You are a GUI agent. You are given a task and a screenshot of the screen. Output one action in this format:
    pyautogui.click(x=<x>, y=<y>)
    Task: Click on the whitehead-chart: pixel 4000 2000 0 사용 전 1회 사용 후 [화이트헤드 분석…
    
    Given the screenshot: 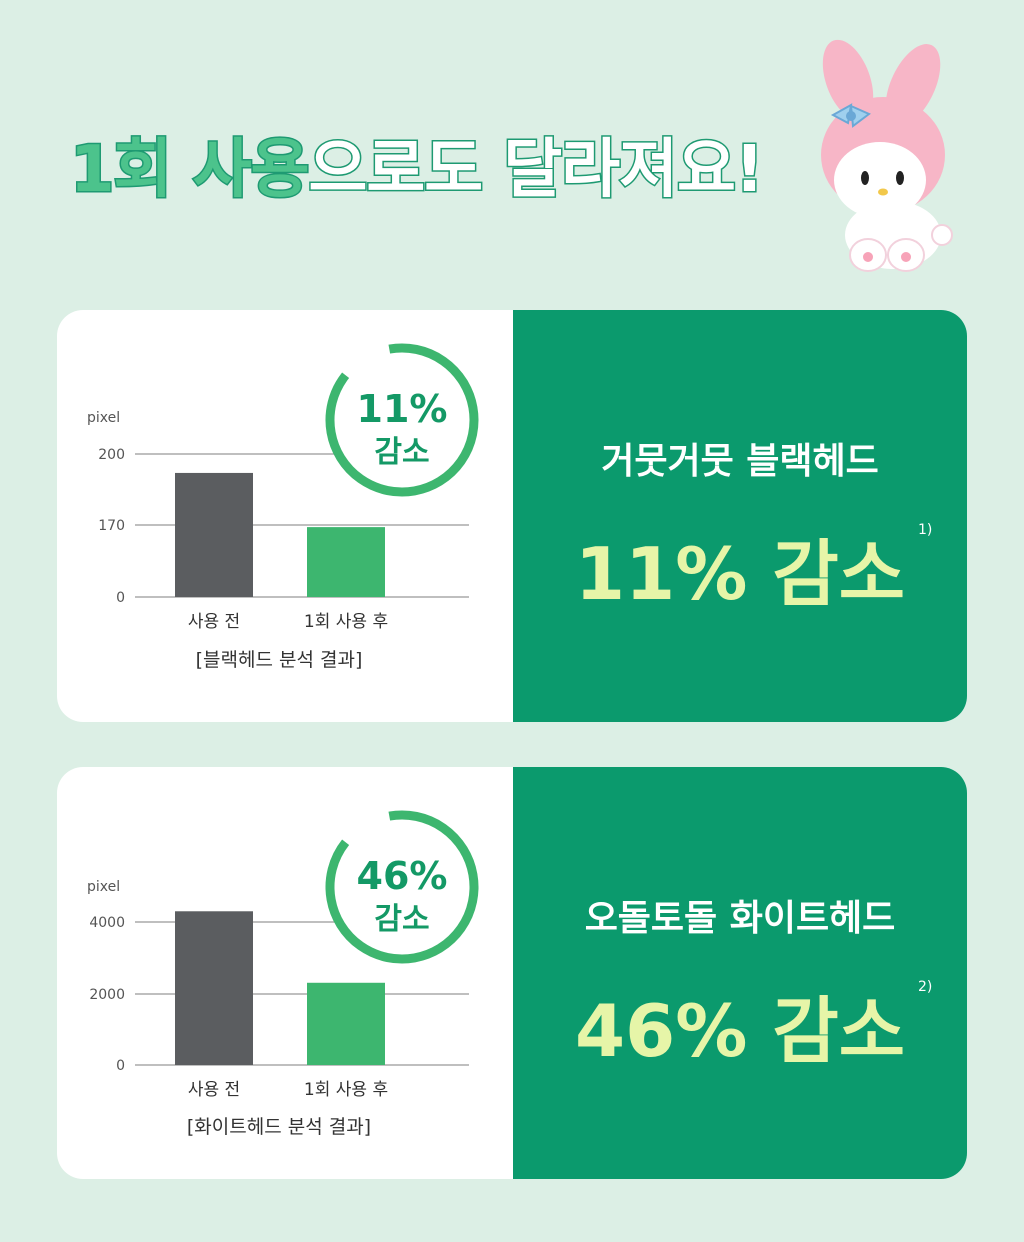 What is the action you would take?
    pyautogui.click(x=283, y=974)
    